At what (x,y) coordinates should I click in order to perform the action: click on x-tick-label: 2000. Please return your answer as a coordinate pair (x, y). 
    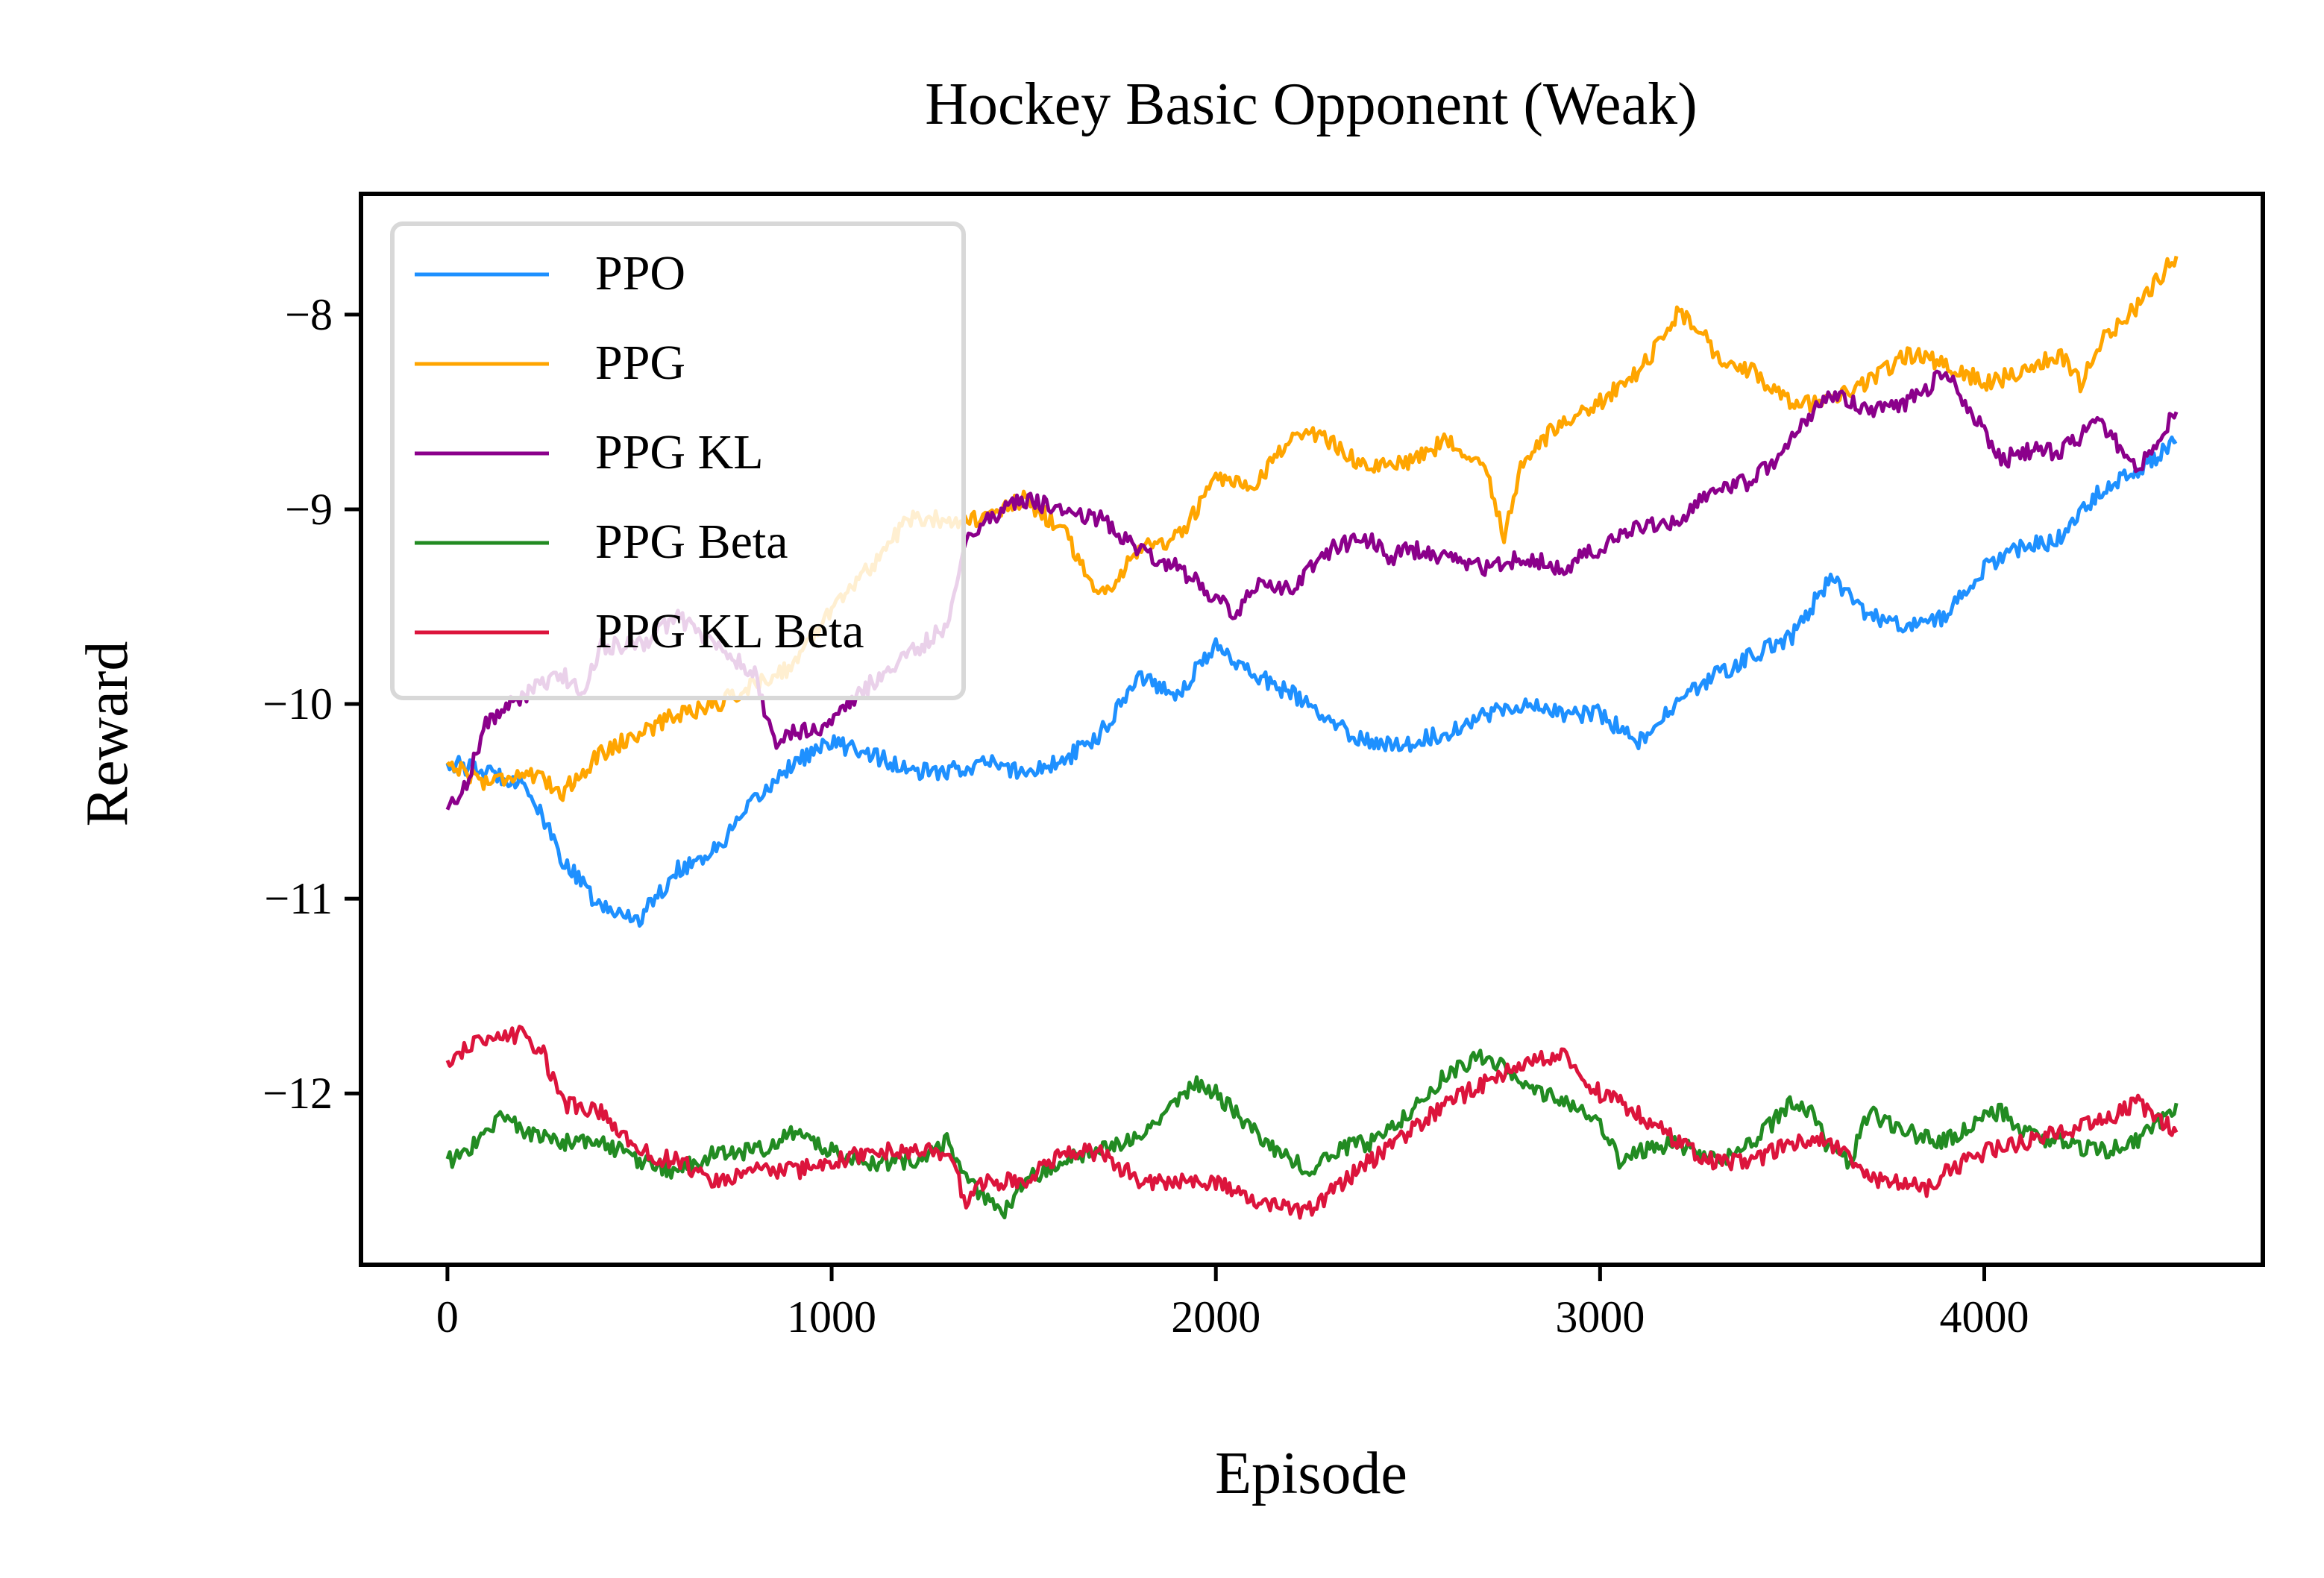
    Looking at the image, I should click on (1215, 1317).